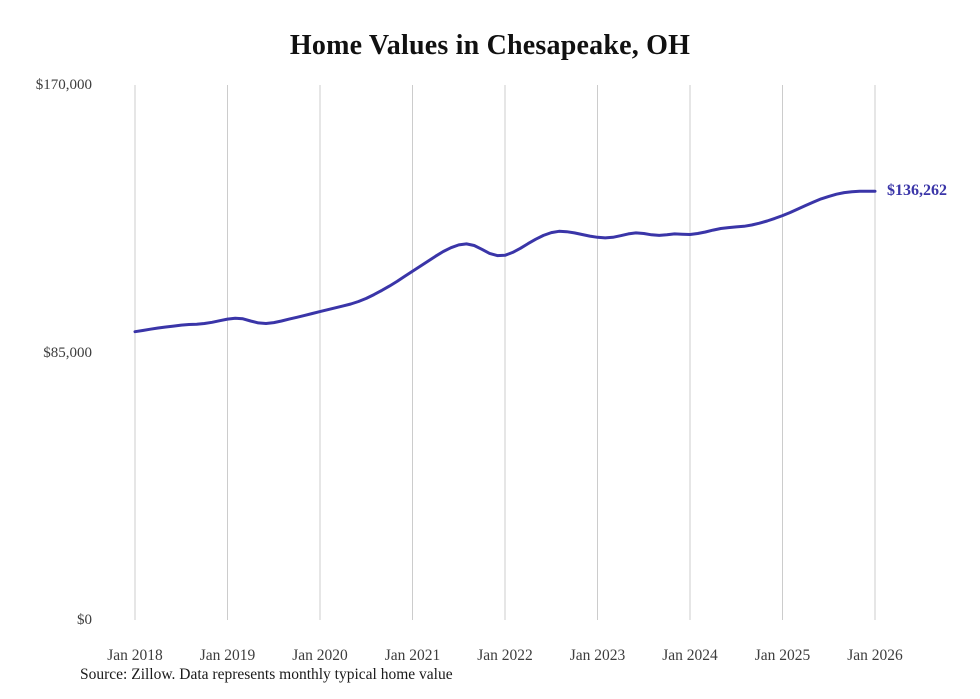 Image resolution: width=980 pixels, height=699 pixels. Describe the element at coordinates (320, 655) in the screenshot. I see `x-tick-jan-2020: Jan 2020` at that location.